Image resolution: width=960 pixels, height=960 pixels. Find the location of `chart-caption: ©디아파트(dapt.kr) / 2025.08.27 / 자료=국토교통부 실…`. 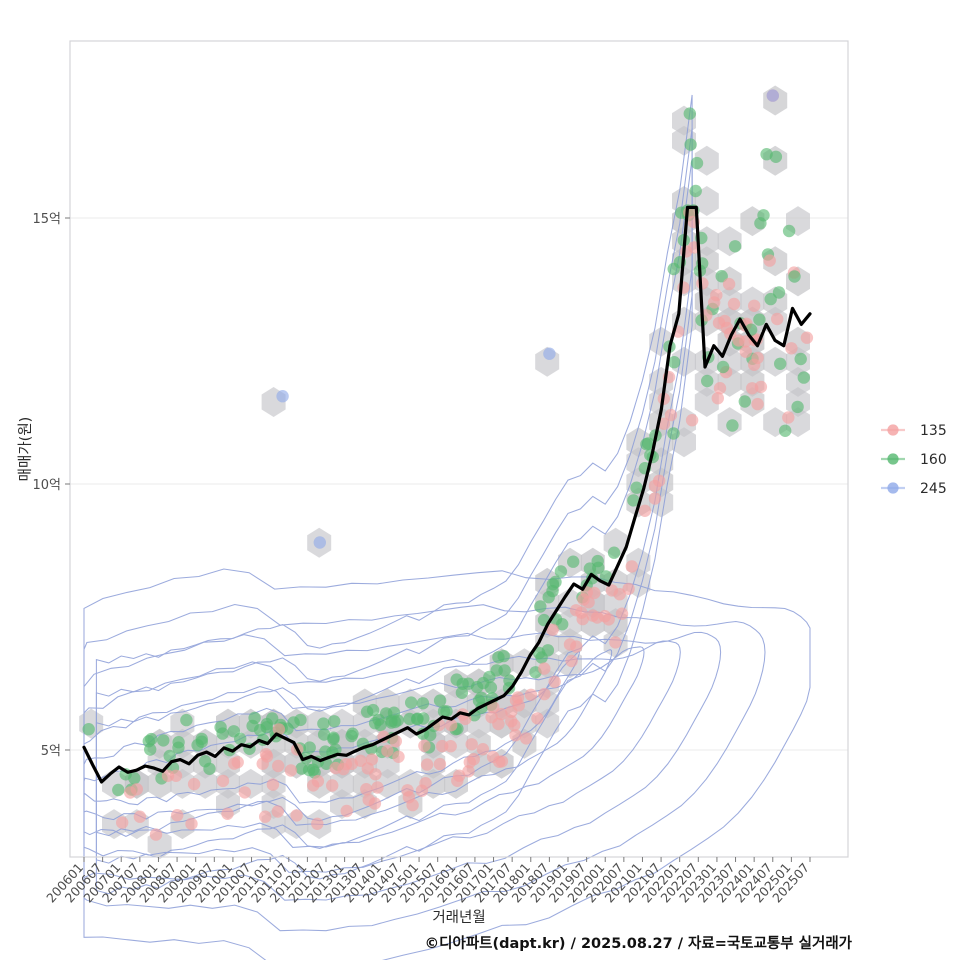

chart-caption: ©디아파트(dapt.kr) / 2025.08.27 / 자료=국토교통부 실… is located at coordinates (639, 943).